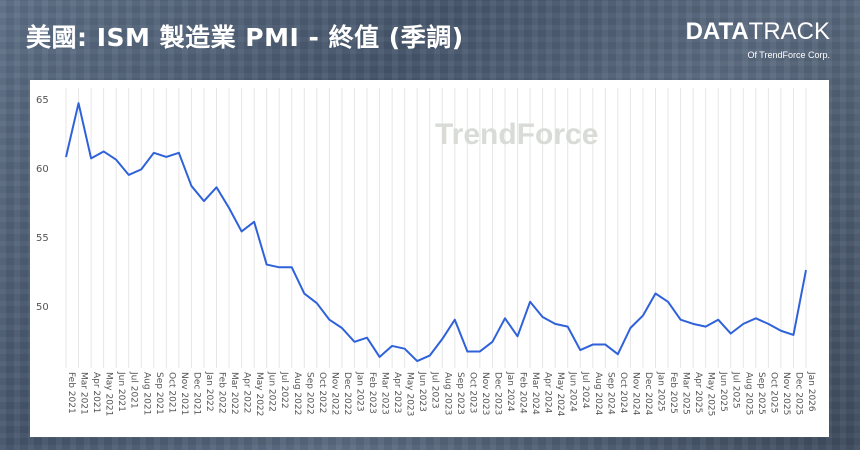  Describe the element at coordinates (322, 392) in the screenshot. I see `x-tick-label: Oct 2022` at that location.